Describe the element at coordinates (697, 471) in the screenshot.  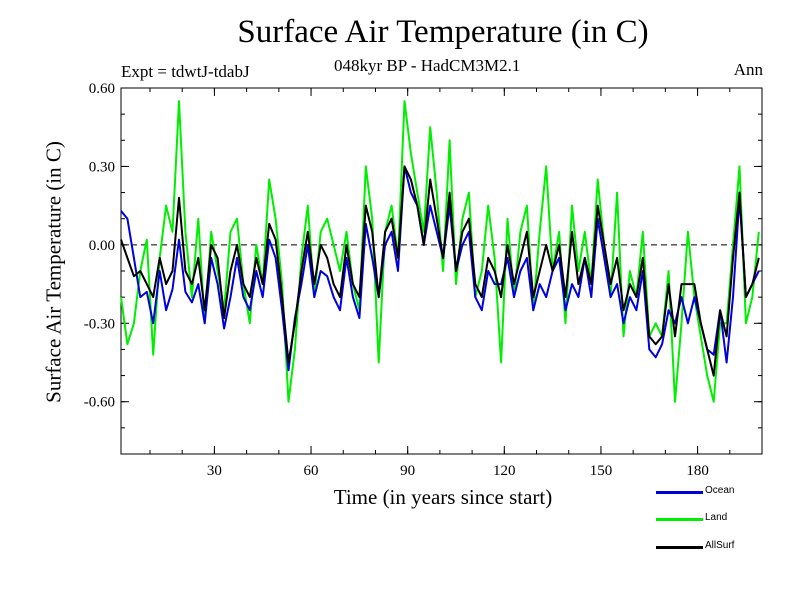
I see `x-tick-label: 180` at that location.